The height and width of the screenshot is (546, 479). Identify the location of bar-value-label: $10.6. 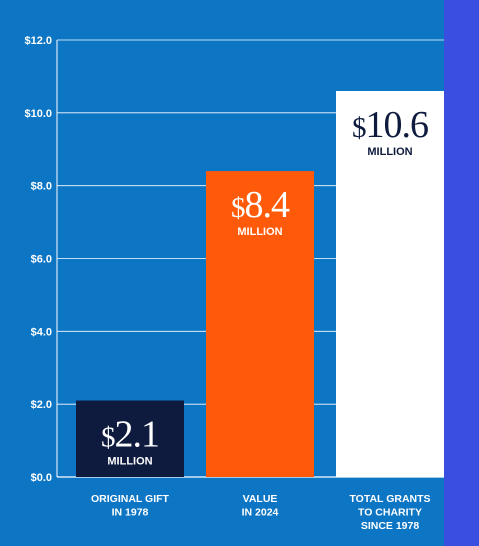
(390, 125).